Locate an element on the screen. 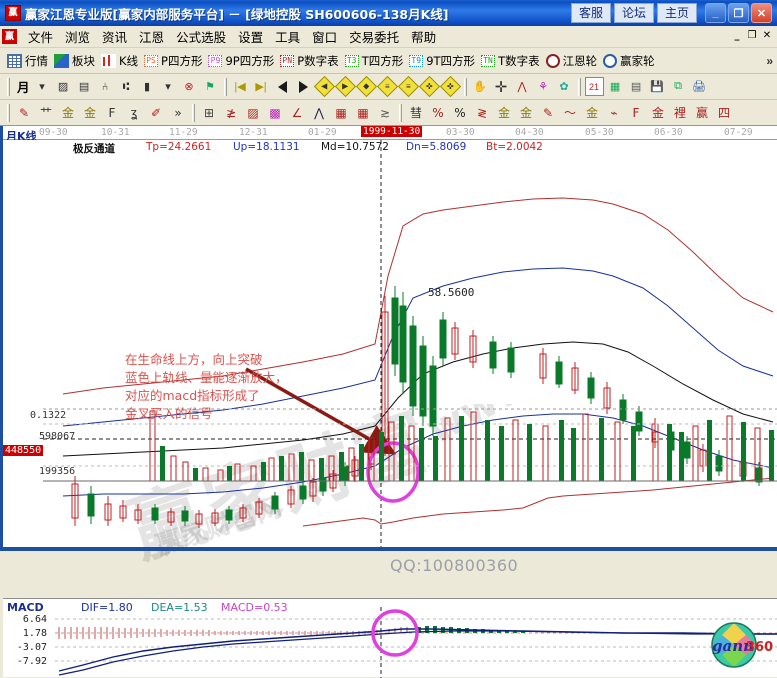  menu-item-gann: 江恩 is located at coordinates (152, 37).